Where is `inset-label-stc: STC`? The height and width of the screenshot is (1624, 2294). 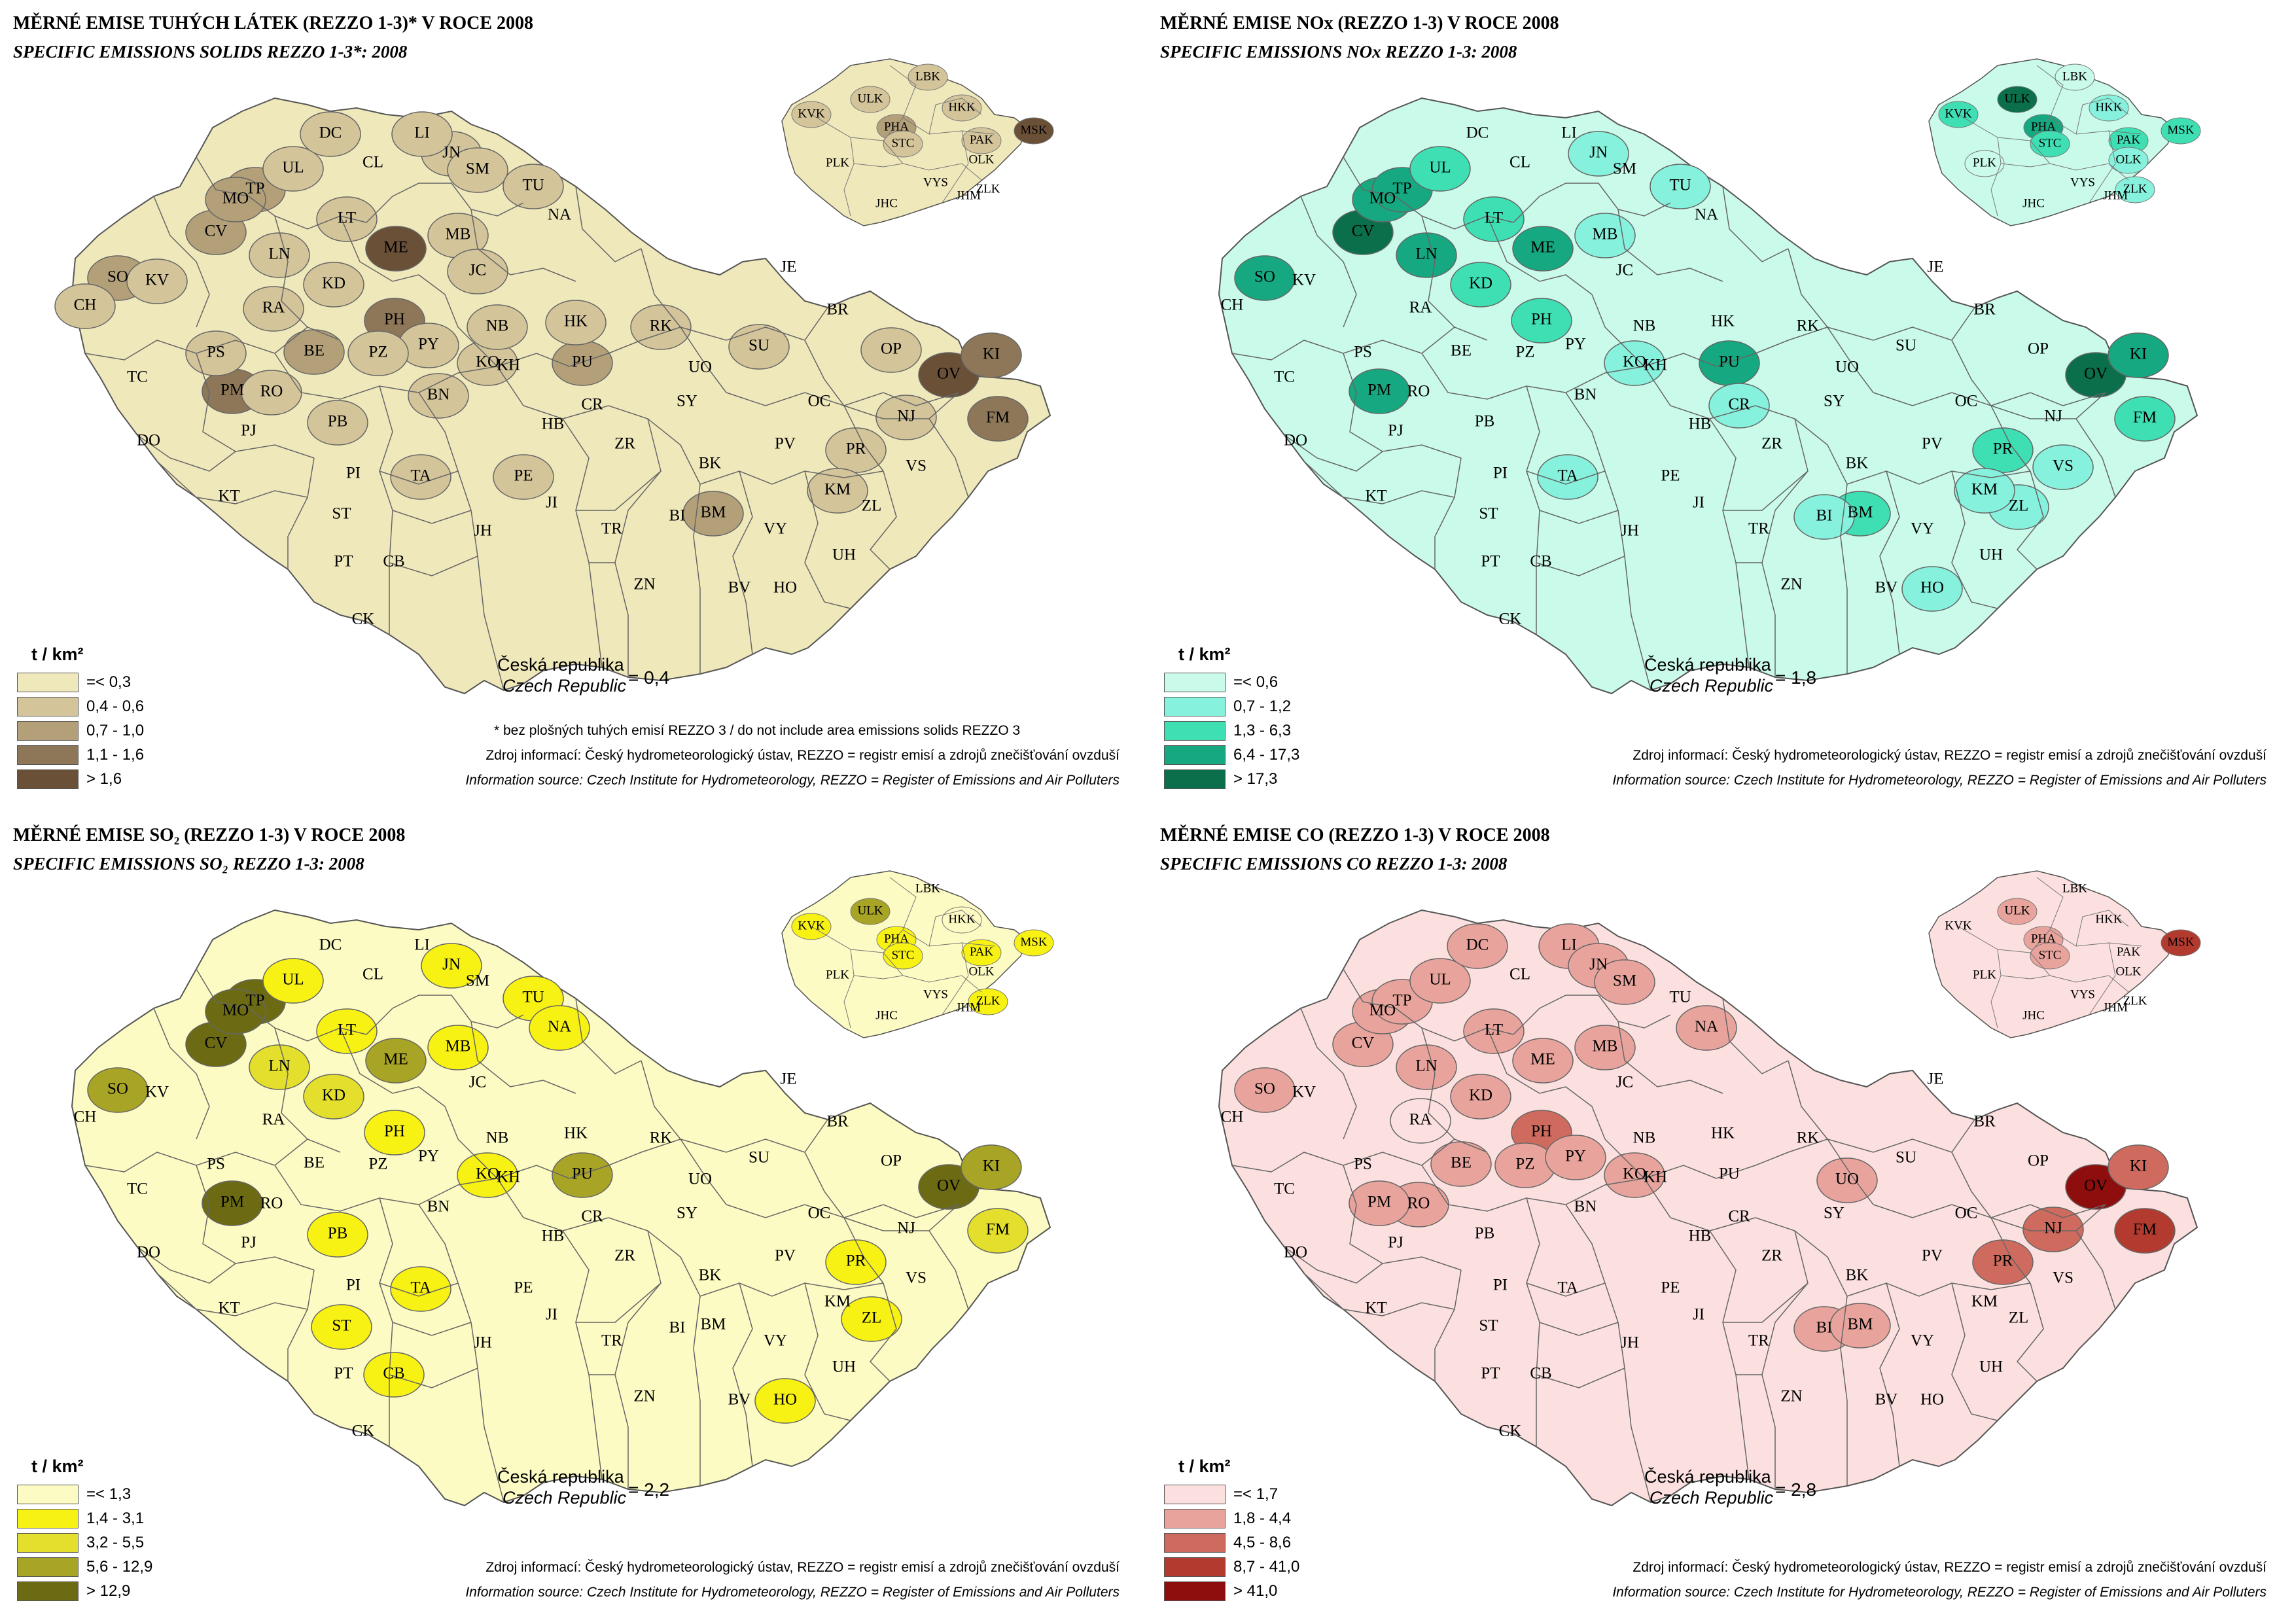 inset-label-stc: STC is located at coordinates (903, 955).